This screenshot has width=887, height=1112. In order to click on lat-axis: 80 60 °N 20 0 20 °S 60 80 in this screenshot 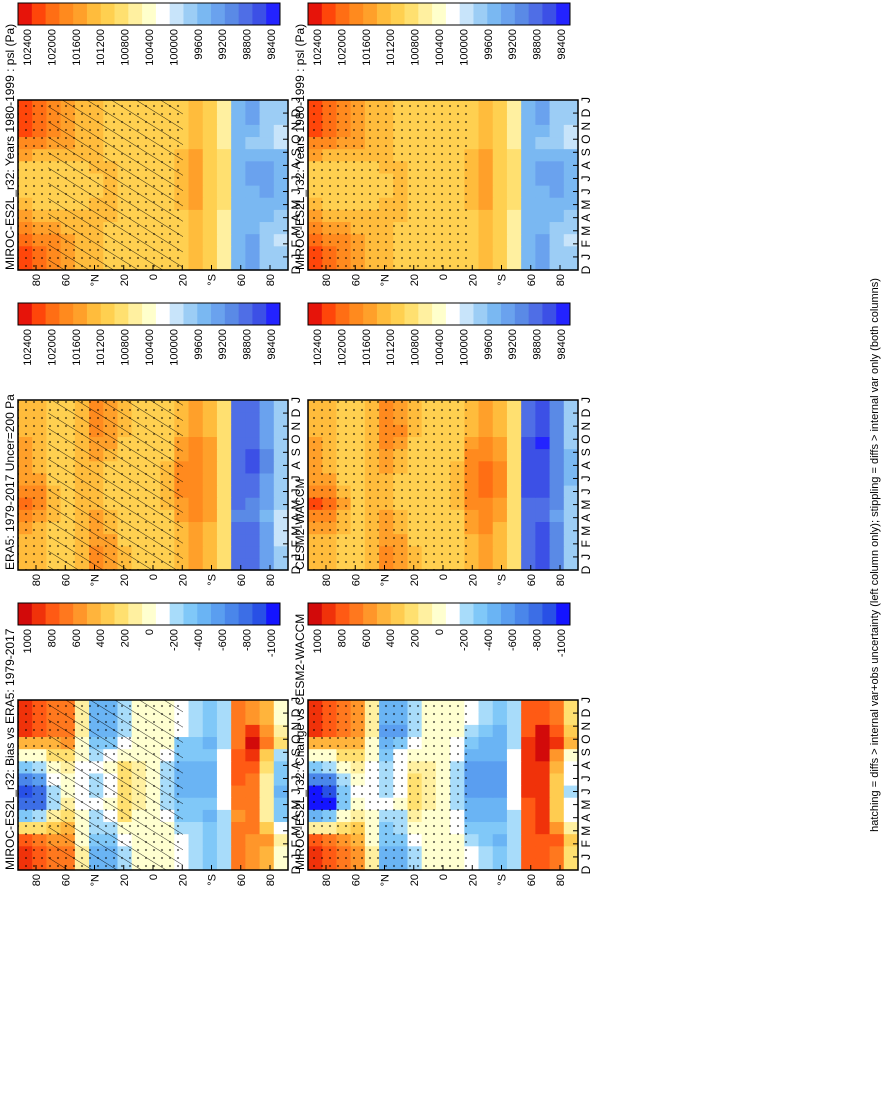, I will do `click(154, 275)`.